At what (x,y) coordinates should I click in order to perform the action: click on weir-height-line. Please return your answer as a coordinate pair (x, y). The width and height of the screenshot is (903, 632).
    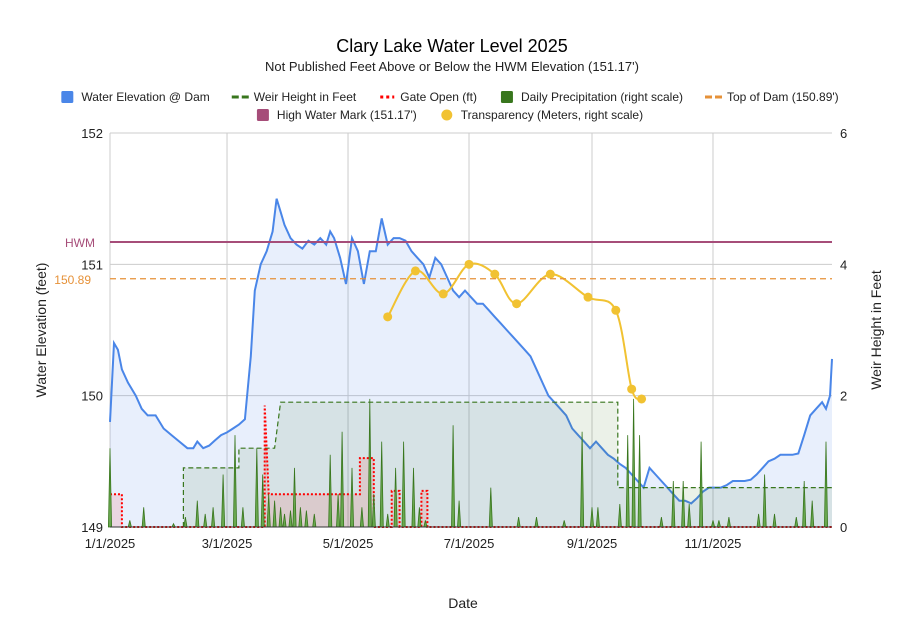
    Looking at the image, I should click on (507, 464).